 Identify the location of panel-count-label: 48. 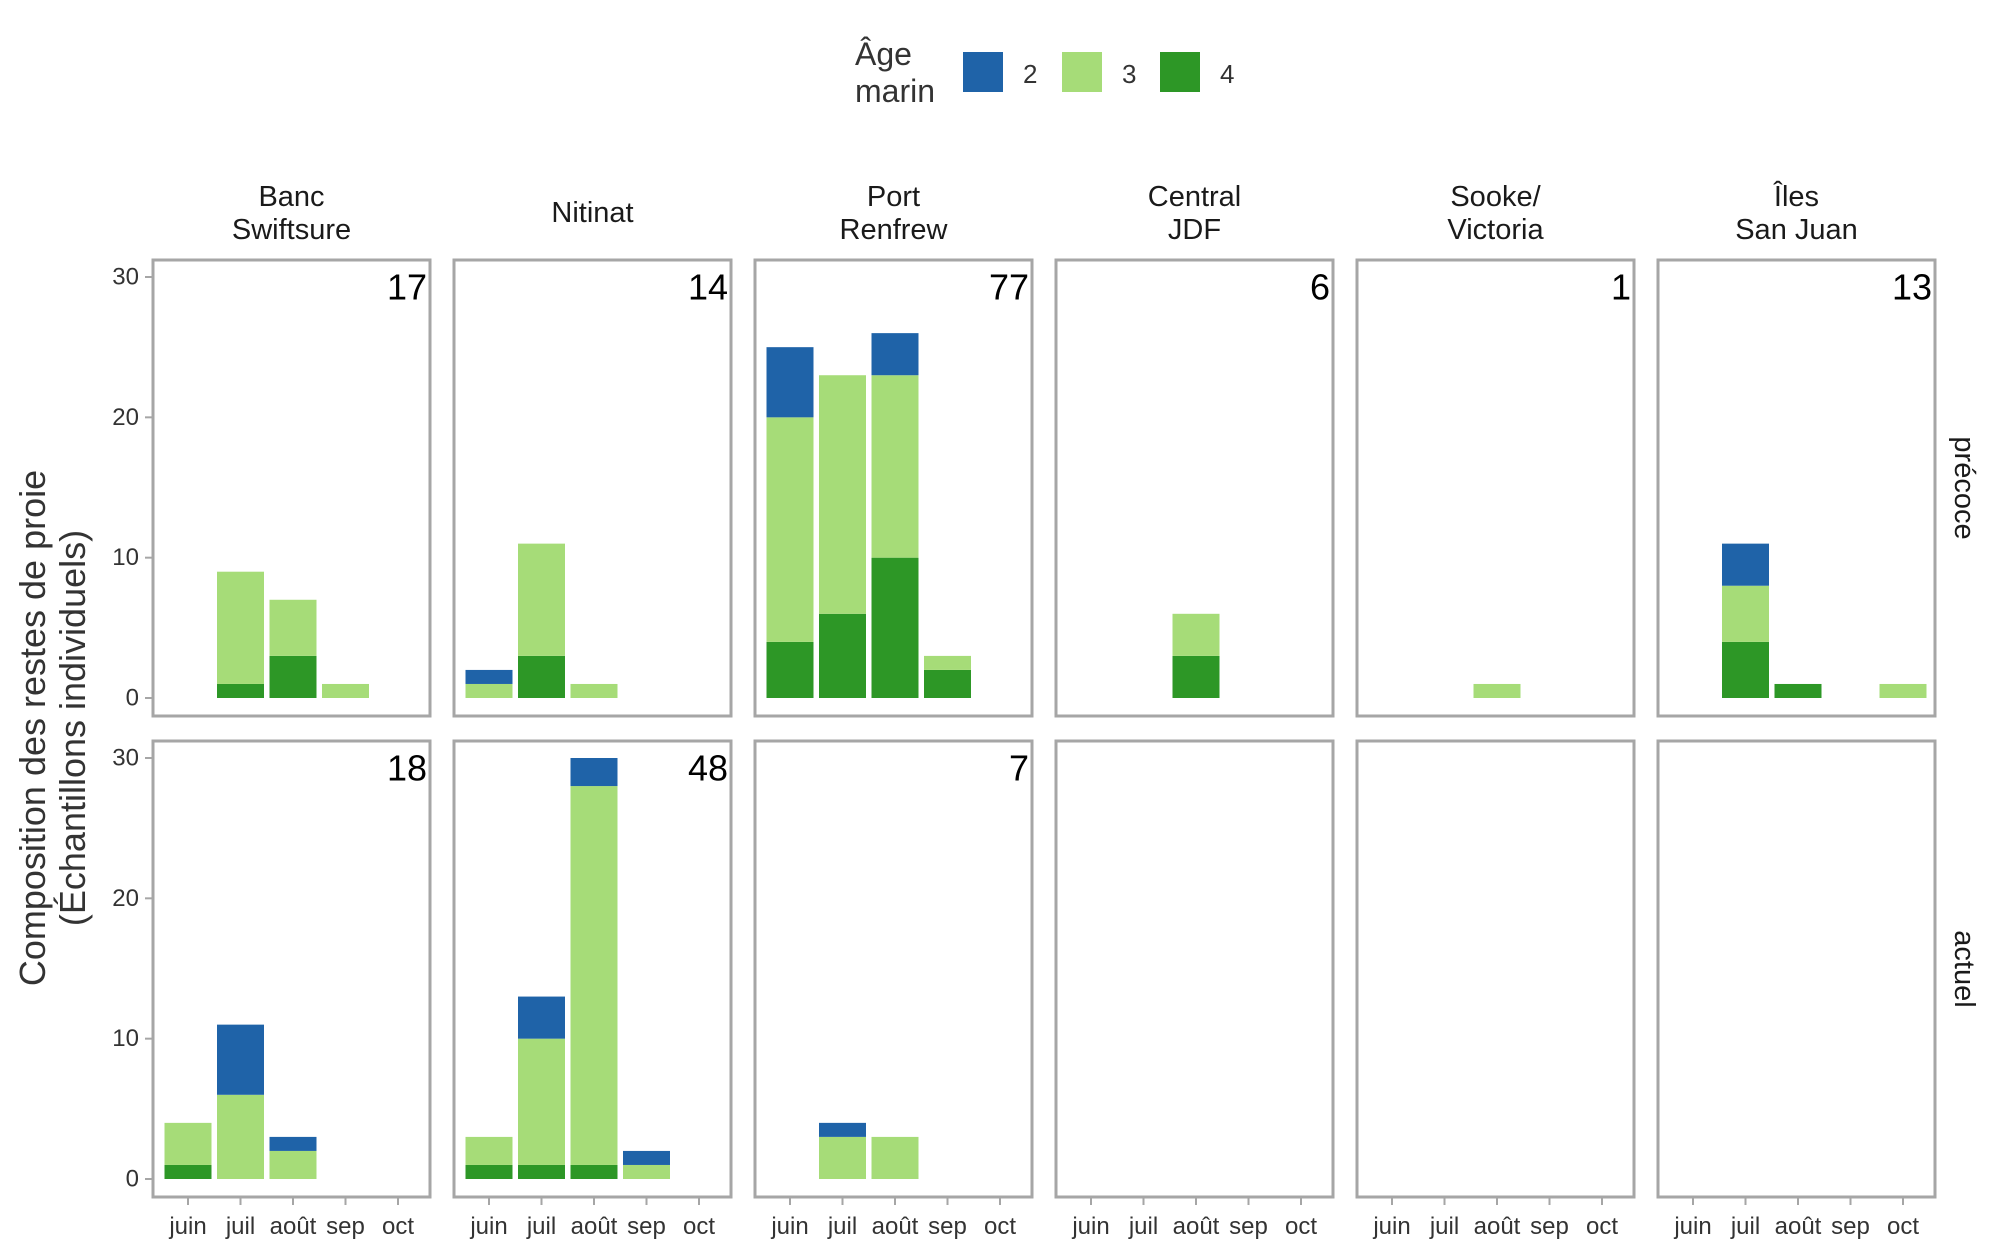
(708, 768).